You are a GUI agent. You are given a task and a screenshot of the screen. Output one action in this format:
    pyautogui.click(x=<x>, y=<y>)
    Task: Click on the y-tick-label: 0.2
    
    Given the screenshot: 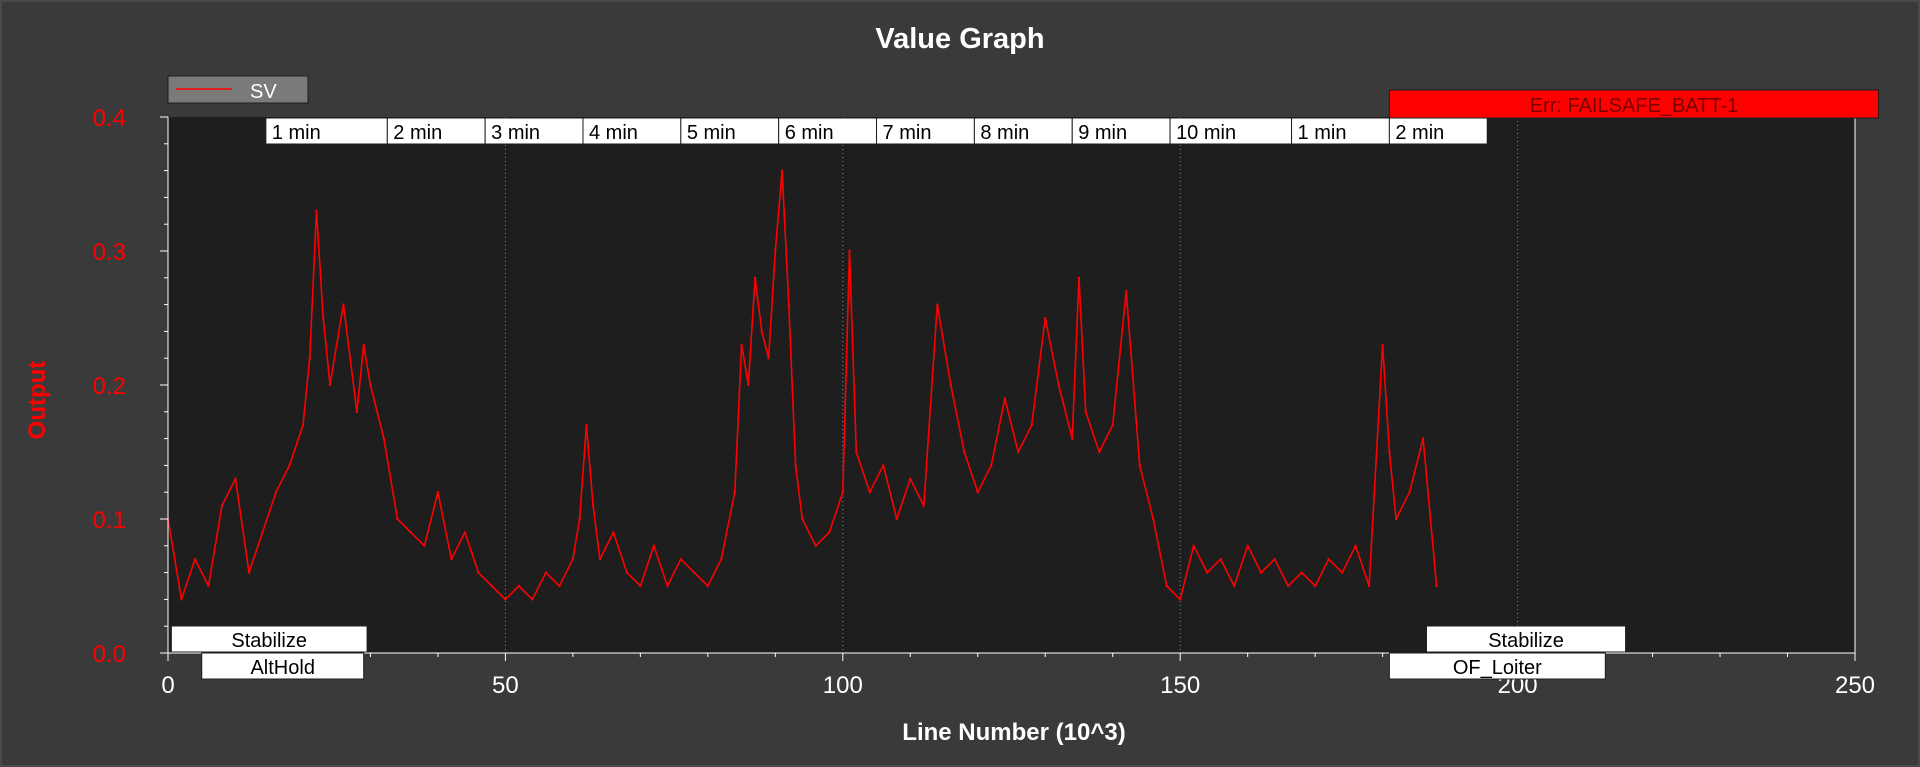 What is the action you would take?
    pyautogui.click(x=109, y=386)
    